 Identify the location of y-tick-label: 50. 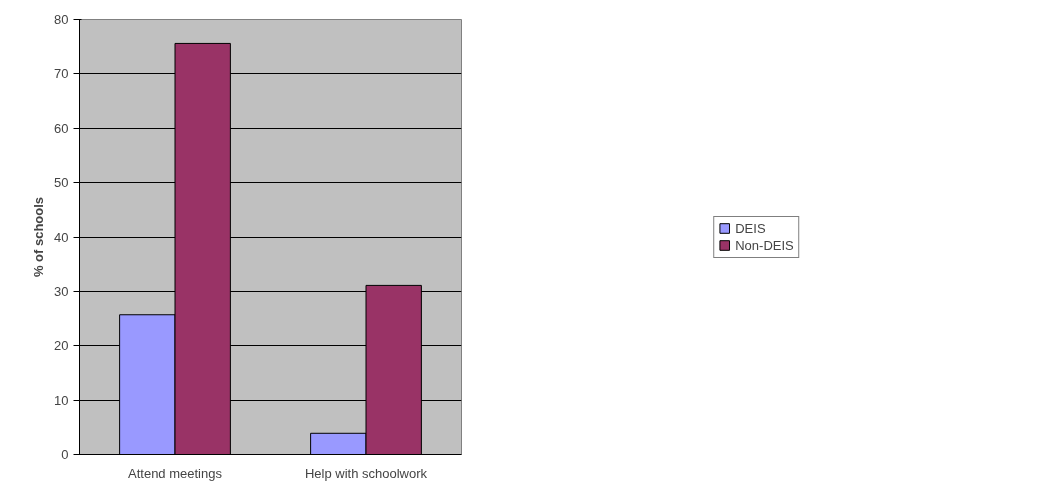
(61, 183).